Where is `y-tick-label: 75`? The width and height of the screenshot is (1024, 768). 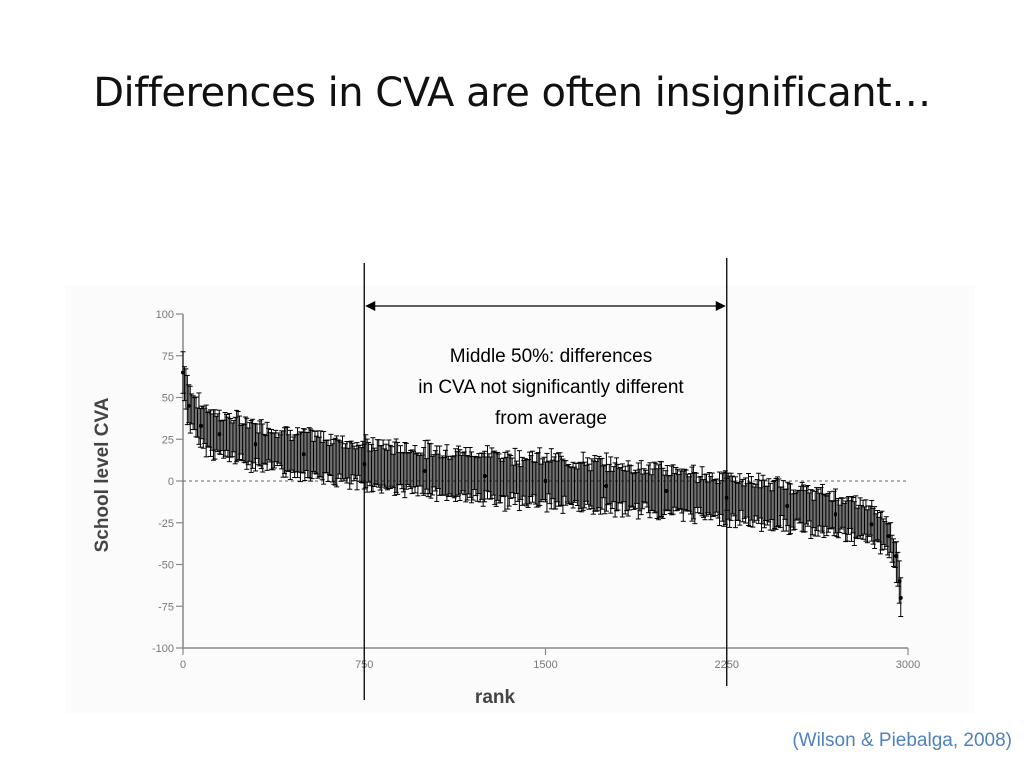 y-tick-label: 75 is located at coordinates (168, 357).